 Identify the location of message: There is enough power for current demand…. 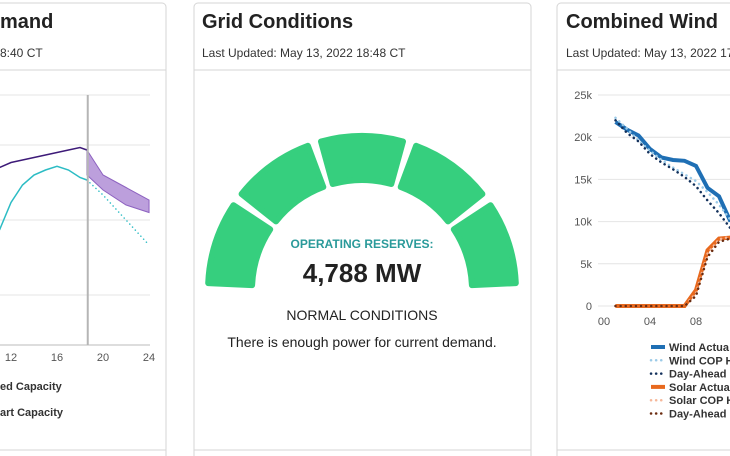
(361, 342).